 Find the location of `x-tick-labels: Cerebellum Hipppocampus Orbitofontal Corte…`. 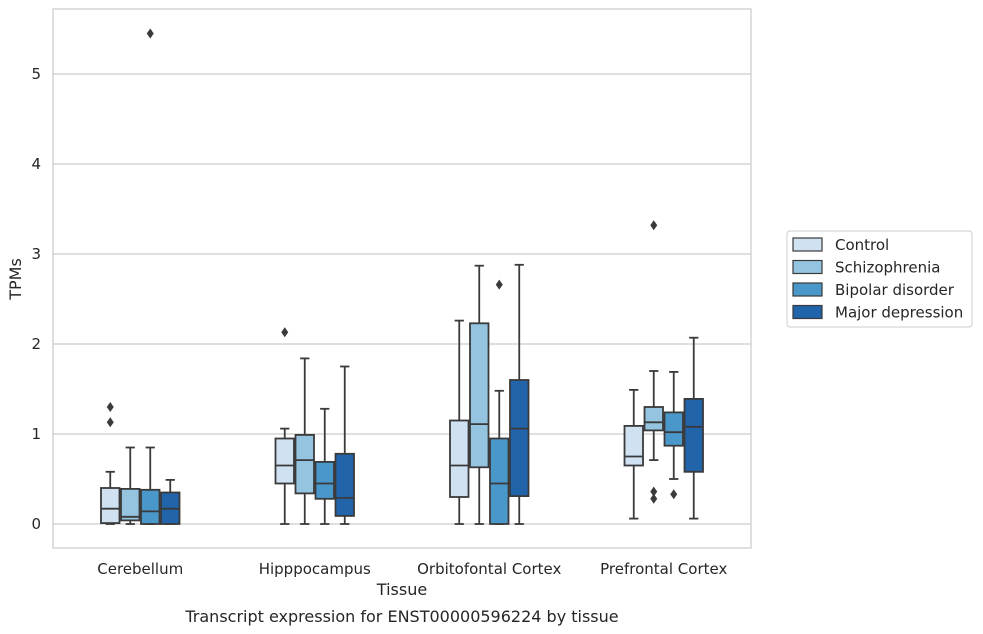

x-tick-labels: Cerebellum Hipppocampus Orbitofontal Corte… is located at coordinates (412, 569).